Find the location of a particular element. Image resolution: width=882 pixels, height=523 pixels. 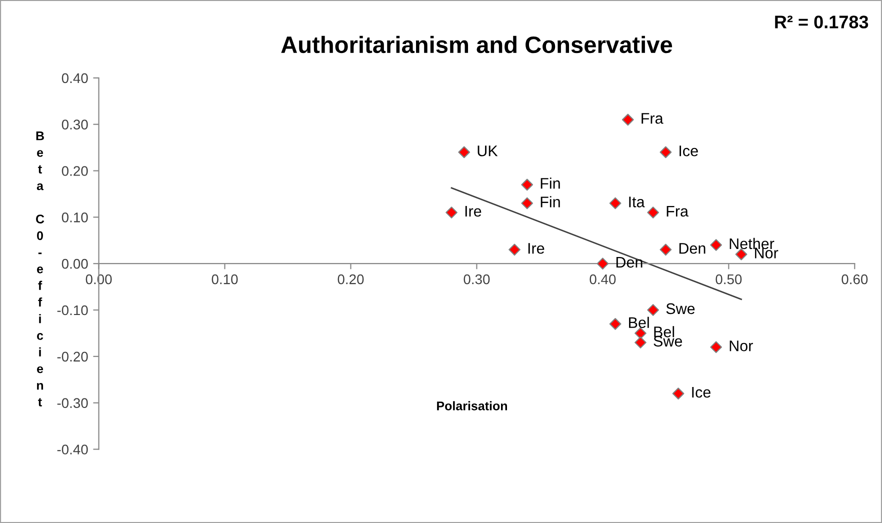

y-tick-label: -0.10 is located at coordinates (72, 310).